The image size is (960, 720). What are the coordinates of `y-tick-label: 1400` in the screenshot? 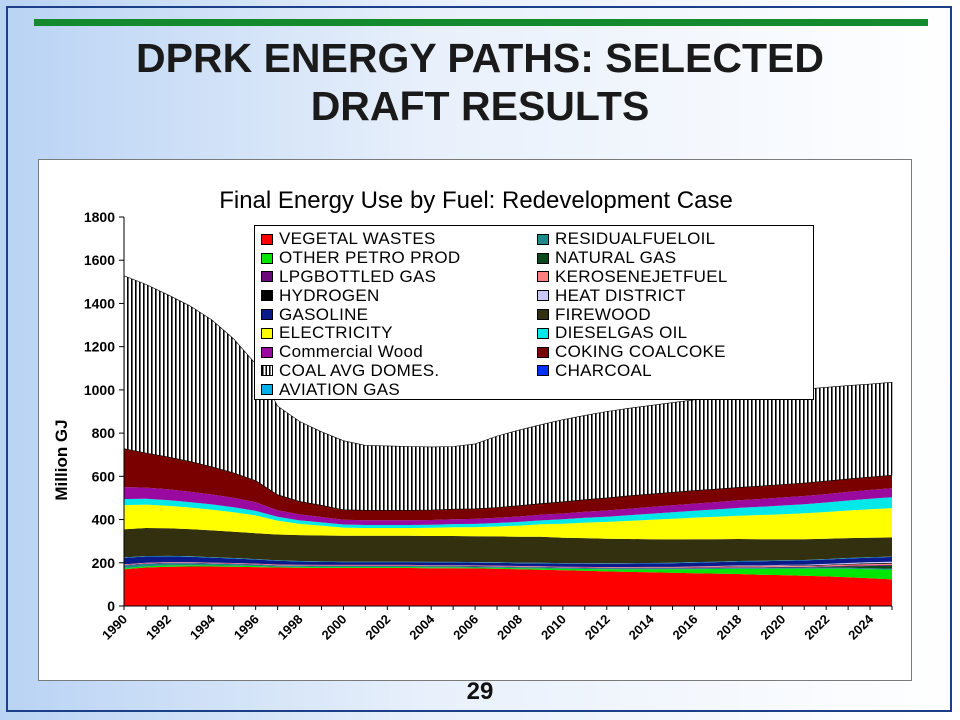 It's located at (99, 303).